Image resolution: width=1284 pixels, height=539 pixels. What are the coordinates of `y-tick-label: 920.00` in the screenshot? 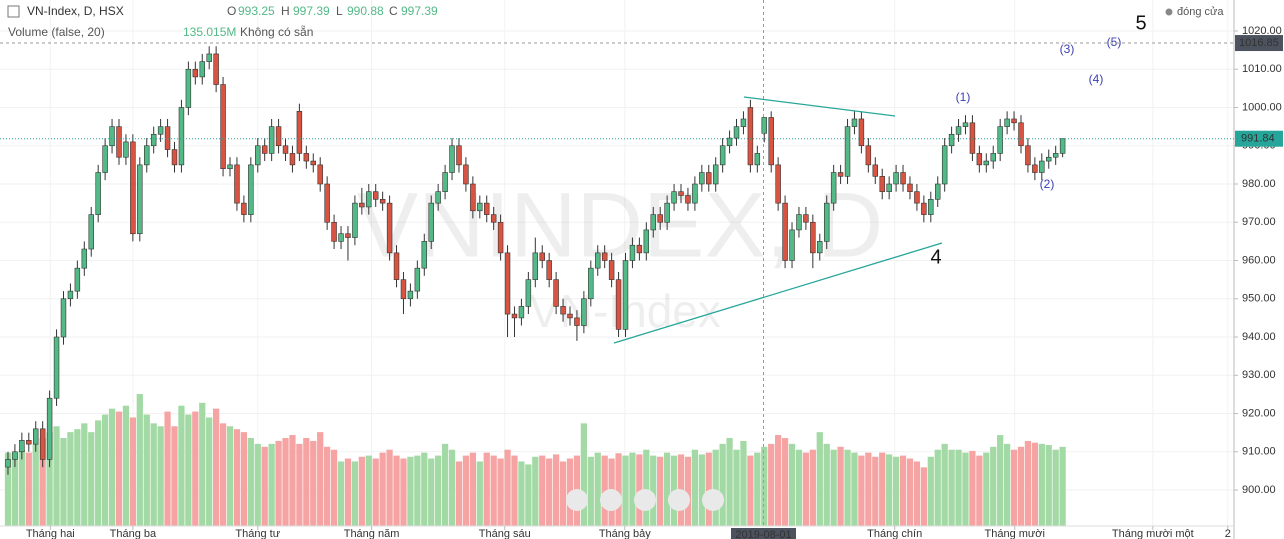 It's located at (1259, 413).